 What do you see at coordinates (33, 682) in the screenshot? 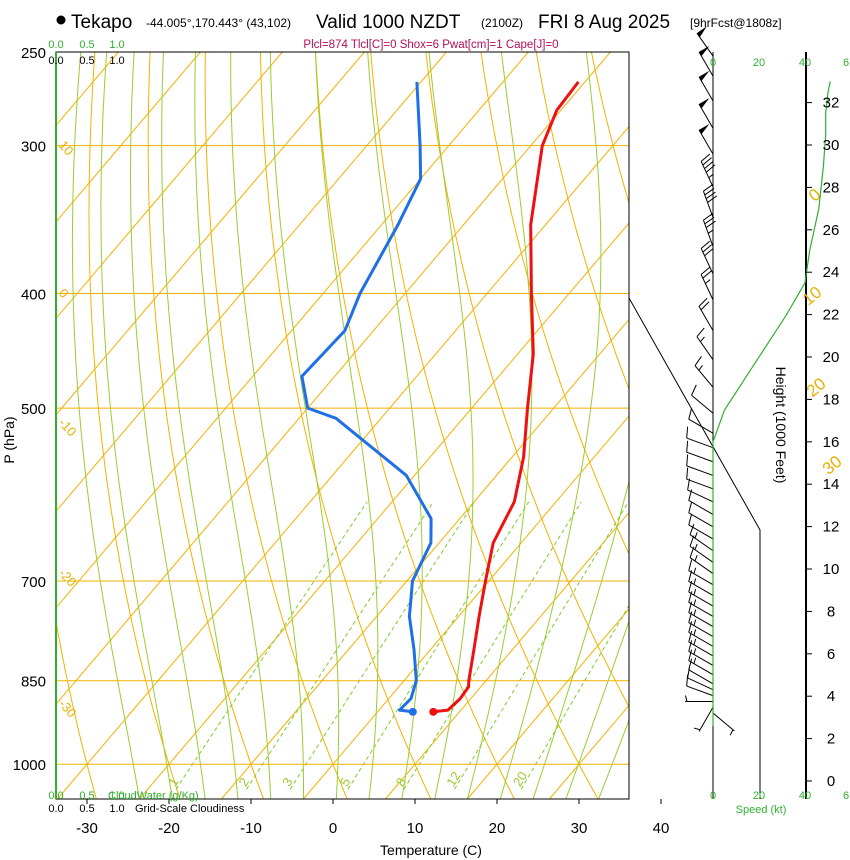
I see `pressure-tick-label: 850` at bounding box center [33, 682].